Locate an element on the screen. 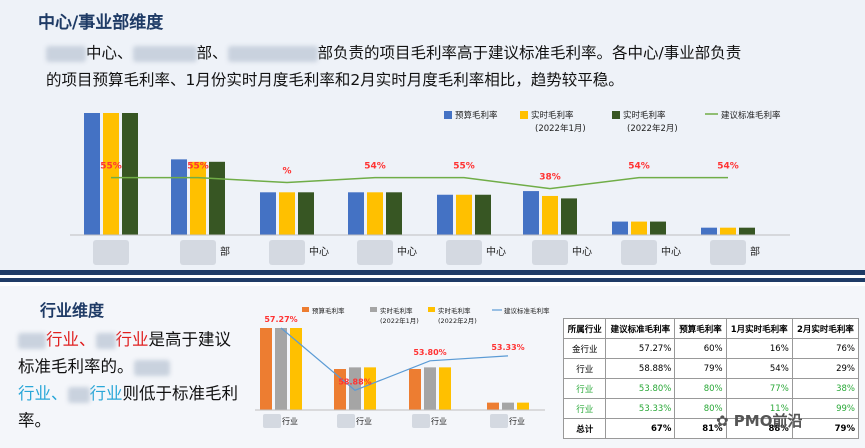  table-header: 1月实时毛利率 is located at coordinates (759, 328).